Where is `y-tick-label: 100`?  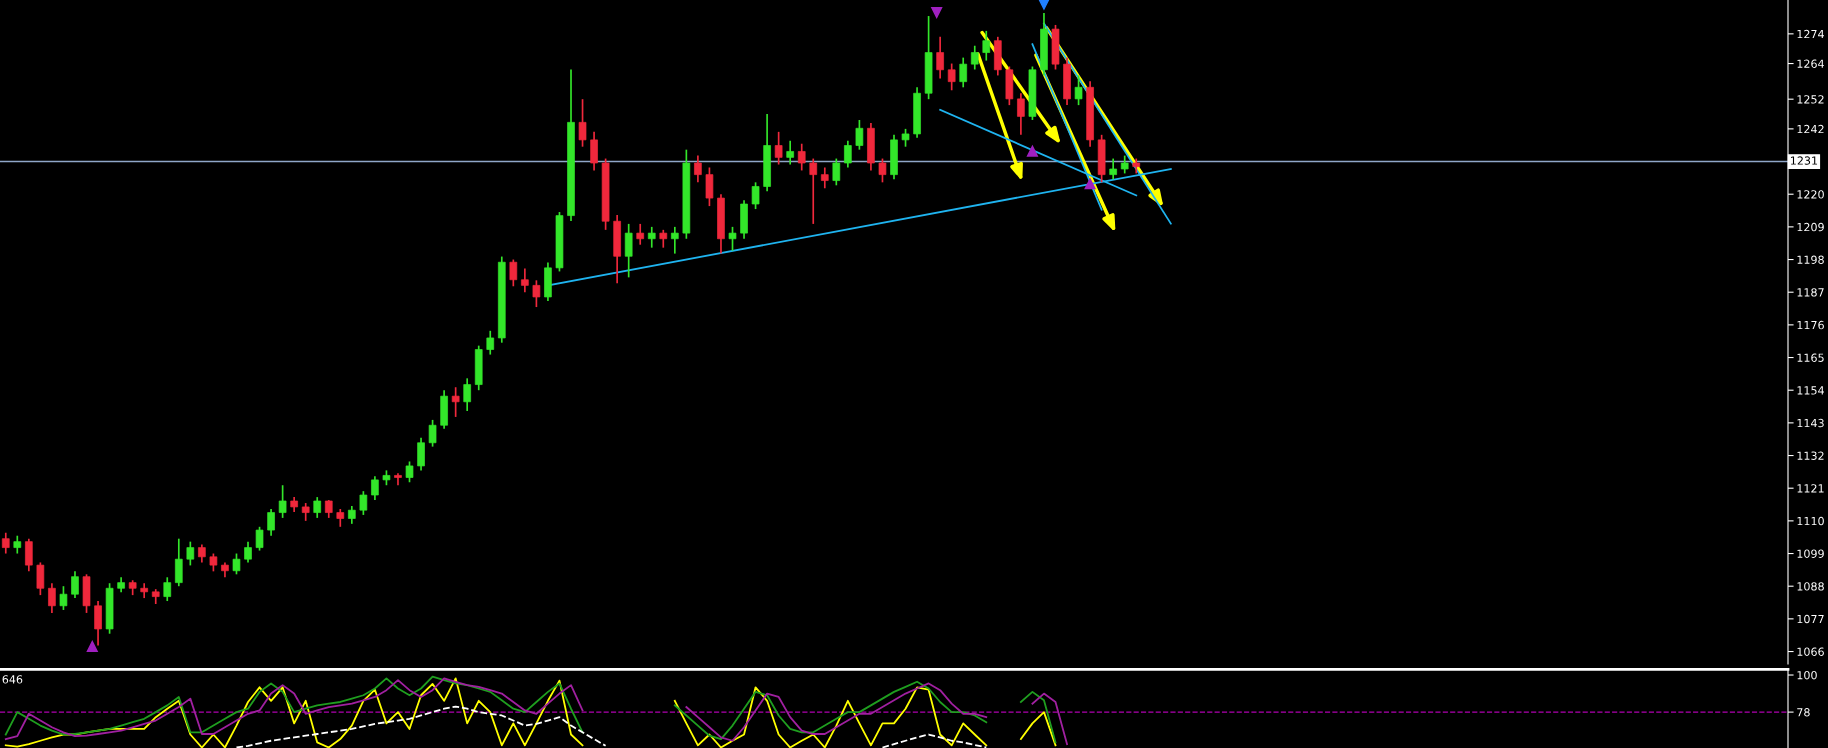 y-tick-label: 100 is located at coordinates (1807, 675).